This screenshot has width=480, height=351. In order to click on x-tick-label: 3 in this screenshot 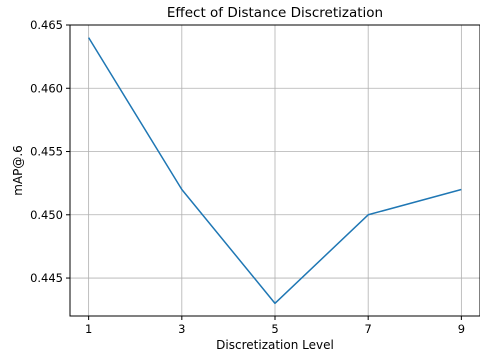, I will do `click(181, 329)`.